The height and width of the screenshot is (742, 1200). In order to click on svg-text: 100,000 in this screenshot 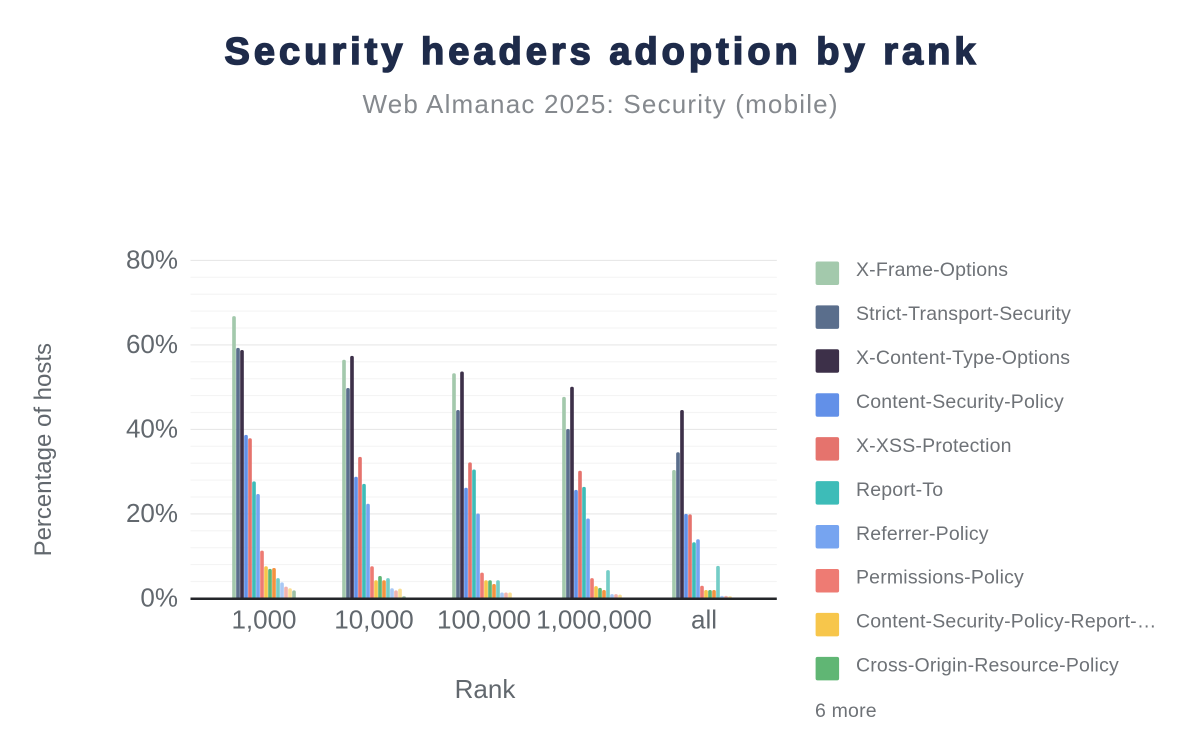, I will do `click(484, 620)`.